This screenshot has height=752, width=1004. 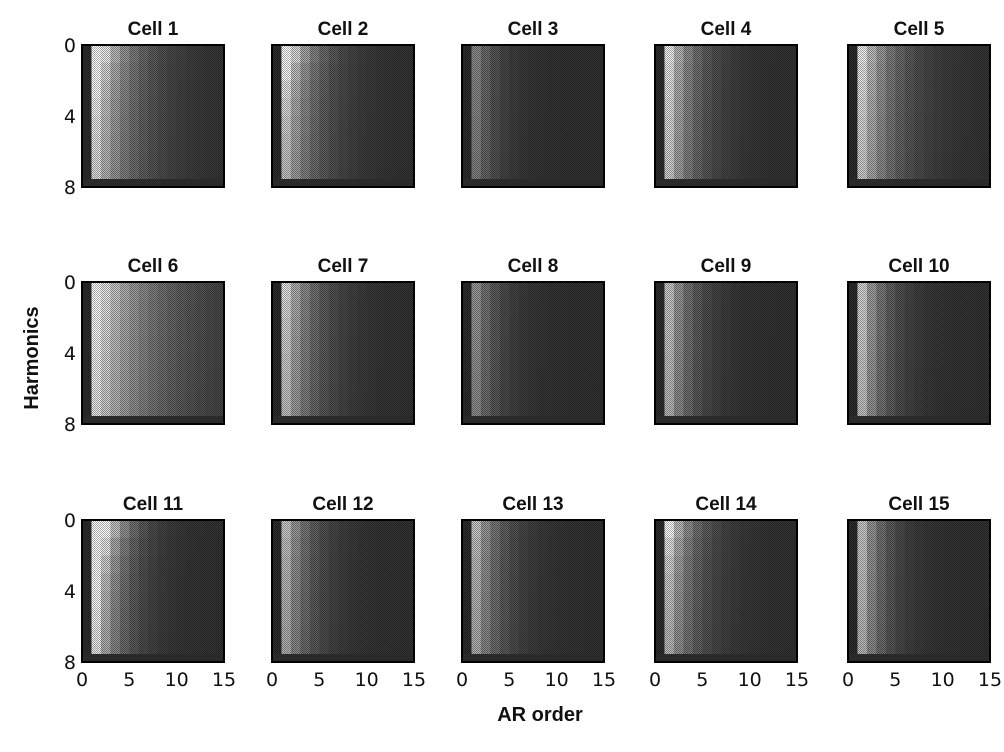 I want to click on heatmap-panel: Cell 9, so click(x=726, y=340).